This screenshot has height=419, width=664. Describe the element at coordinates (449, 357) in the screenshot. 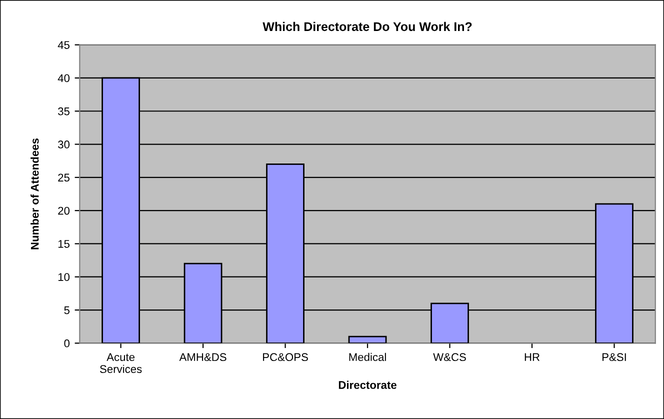

I see `x-tick-label: W&CS` at that location.